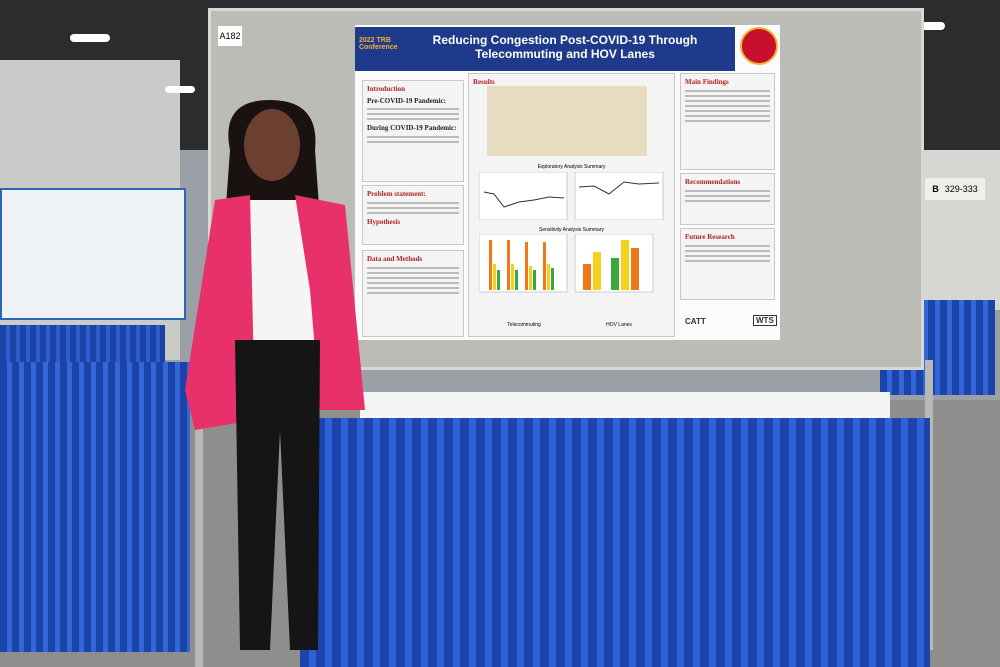  What do you see at coordinates (406, 101) in the screenshot?
I see `subheading: Pre-COVID-19 Pandemic:` at bounding box center [406, 101].